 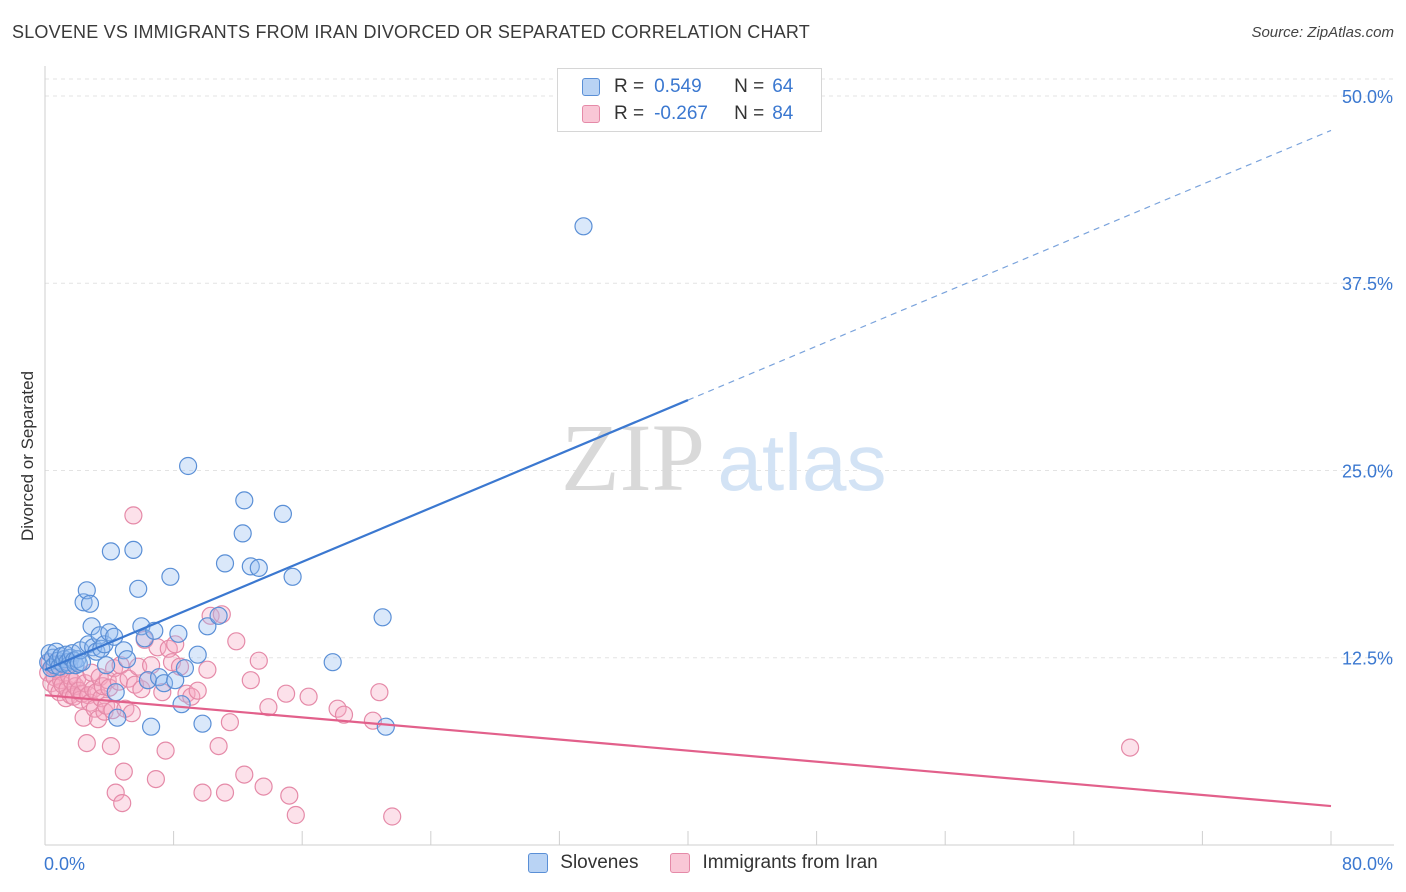 I want to click on legend-row-slovenes: R = 0.549 N = 64, so click(x=687, y=87).